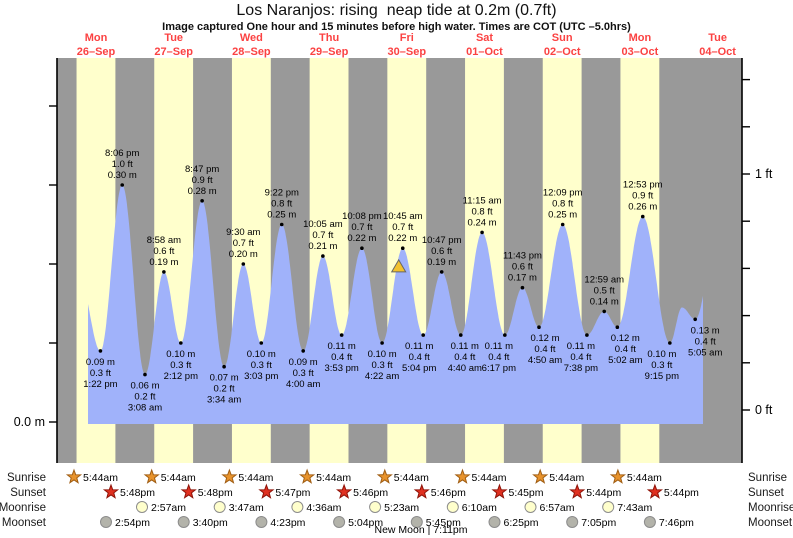 This screenshot has height=538, width=793. Describe the element at coordinates (100, 362) in the screenshot. I see `svg-text: 0.09 m` at that location.